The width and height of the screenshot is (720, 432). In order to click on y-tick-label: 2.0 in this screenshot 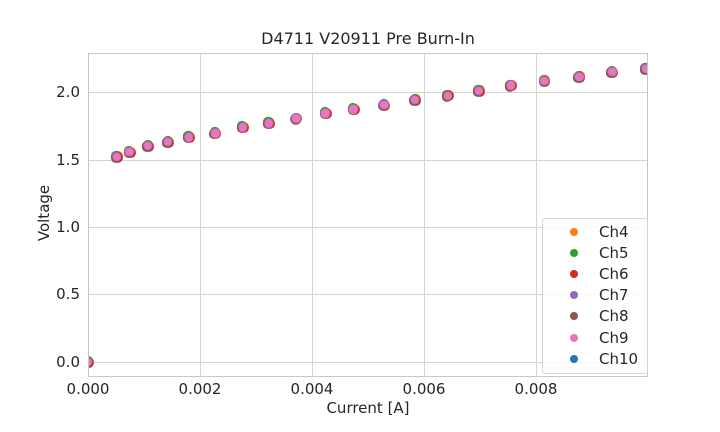, I will do `click(68, 92)`.